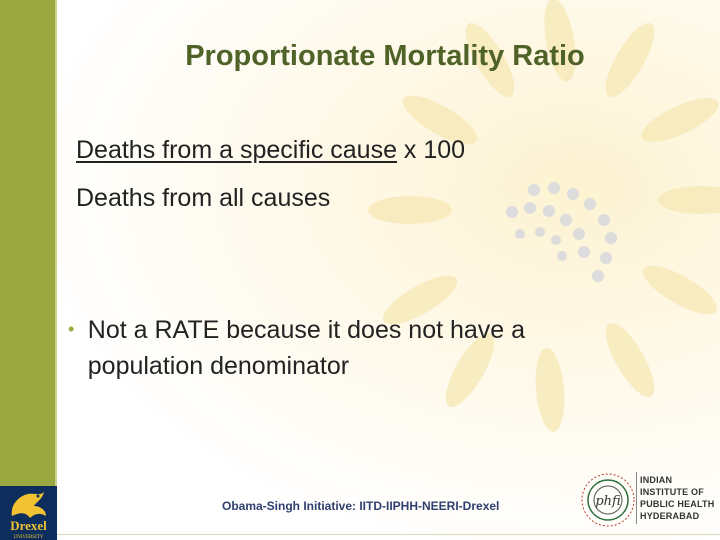  What do you see at coordinates (27, 270) in the screenshot?
I see `left-accent-bar` at bounding box center [27, 270].